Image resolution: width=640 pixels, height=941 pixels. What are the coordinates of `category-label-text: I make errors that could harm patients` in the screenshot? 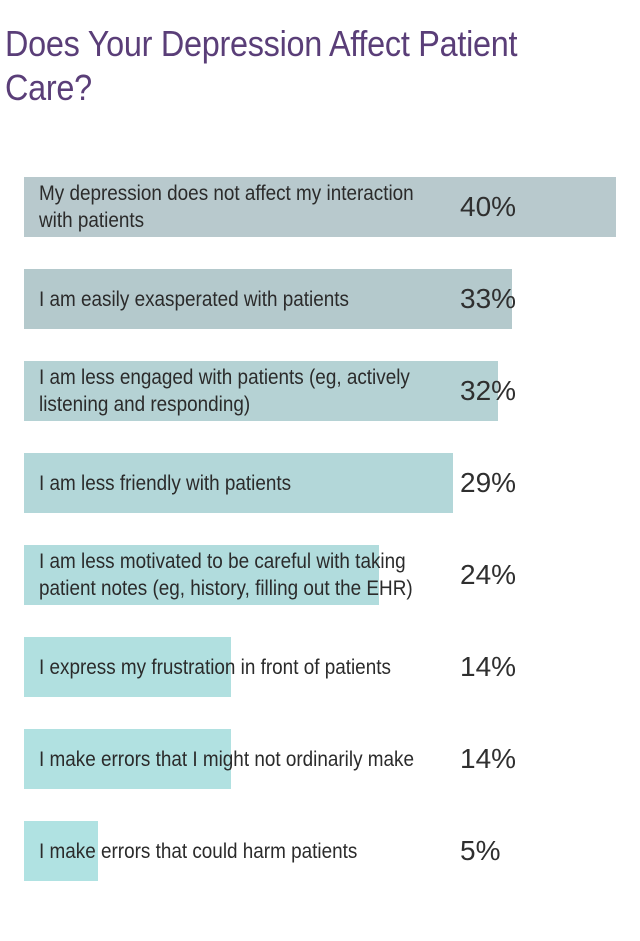 It's located at (198, 851).